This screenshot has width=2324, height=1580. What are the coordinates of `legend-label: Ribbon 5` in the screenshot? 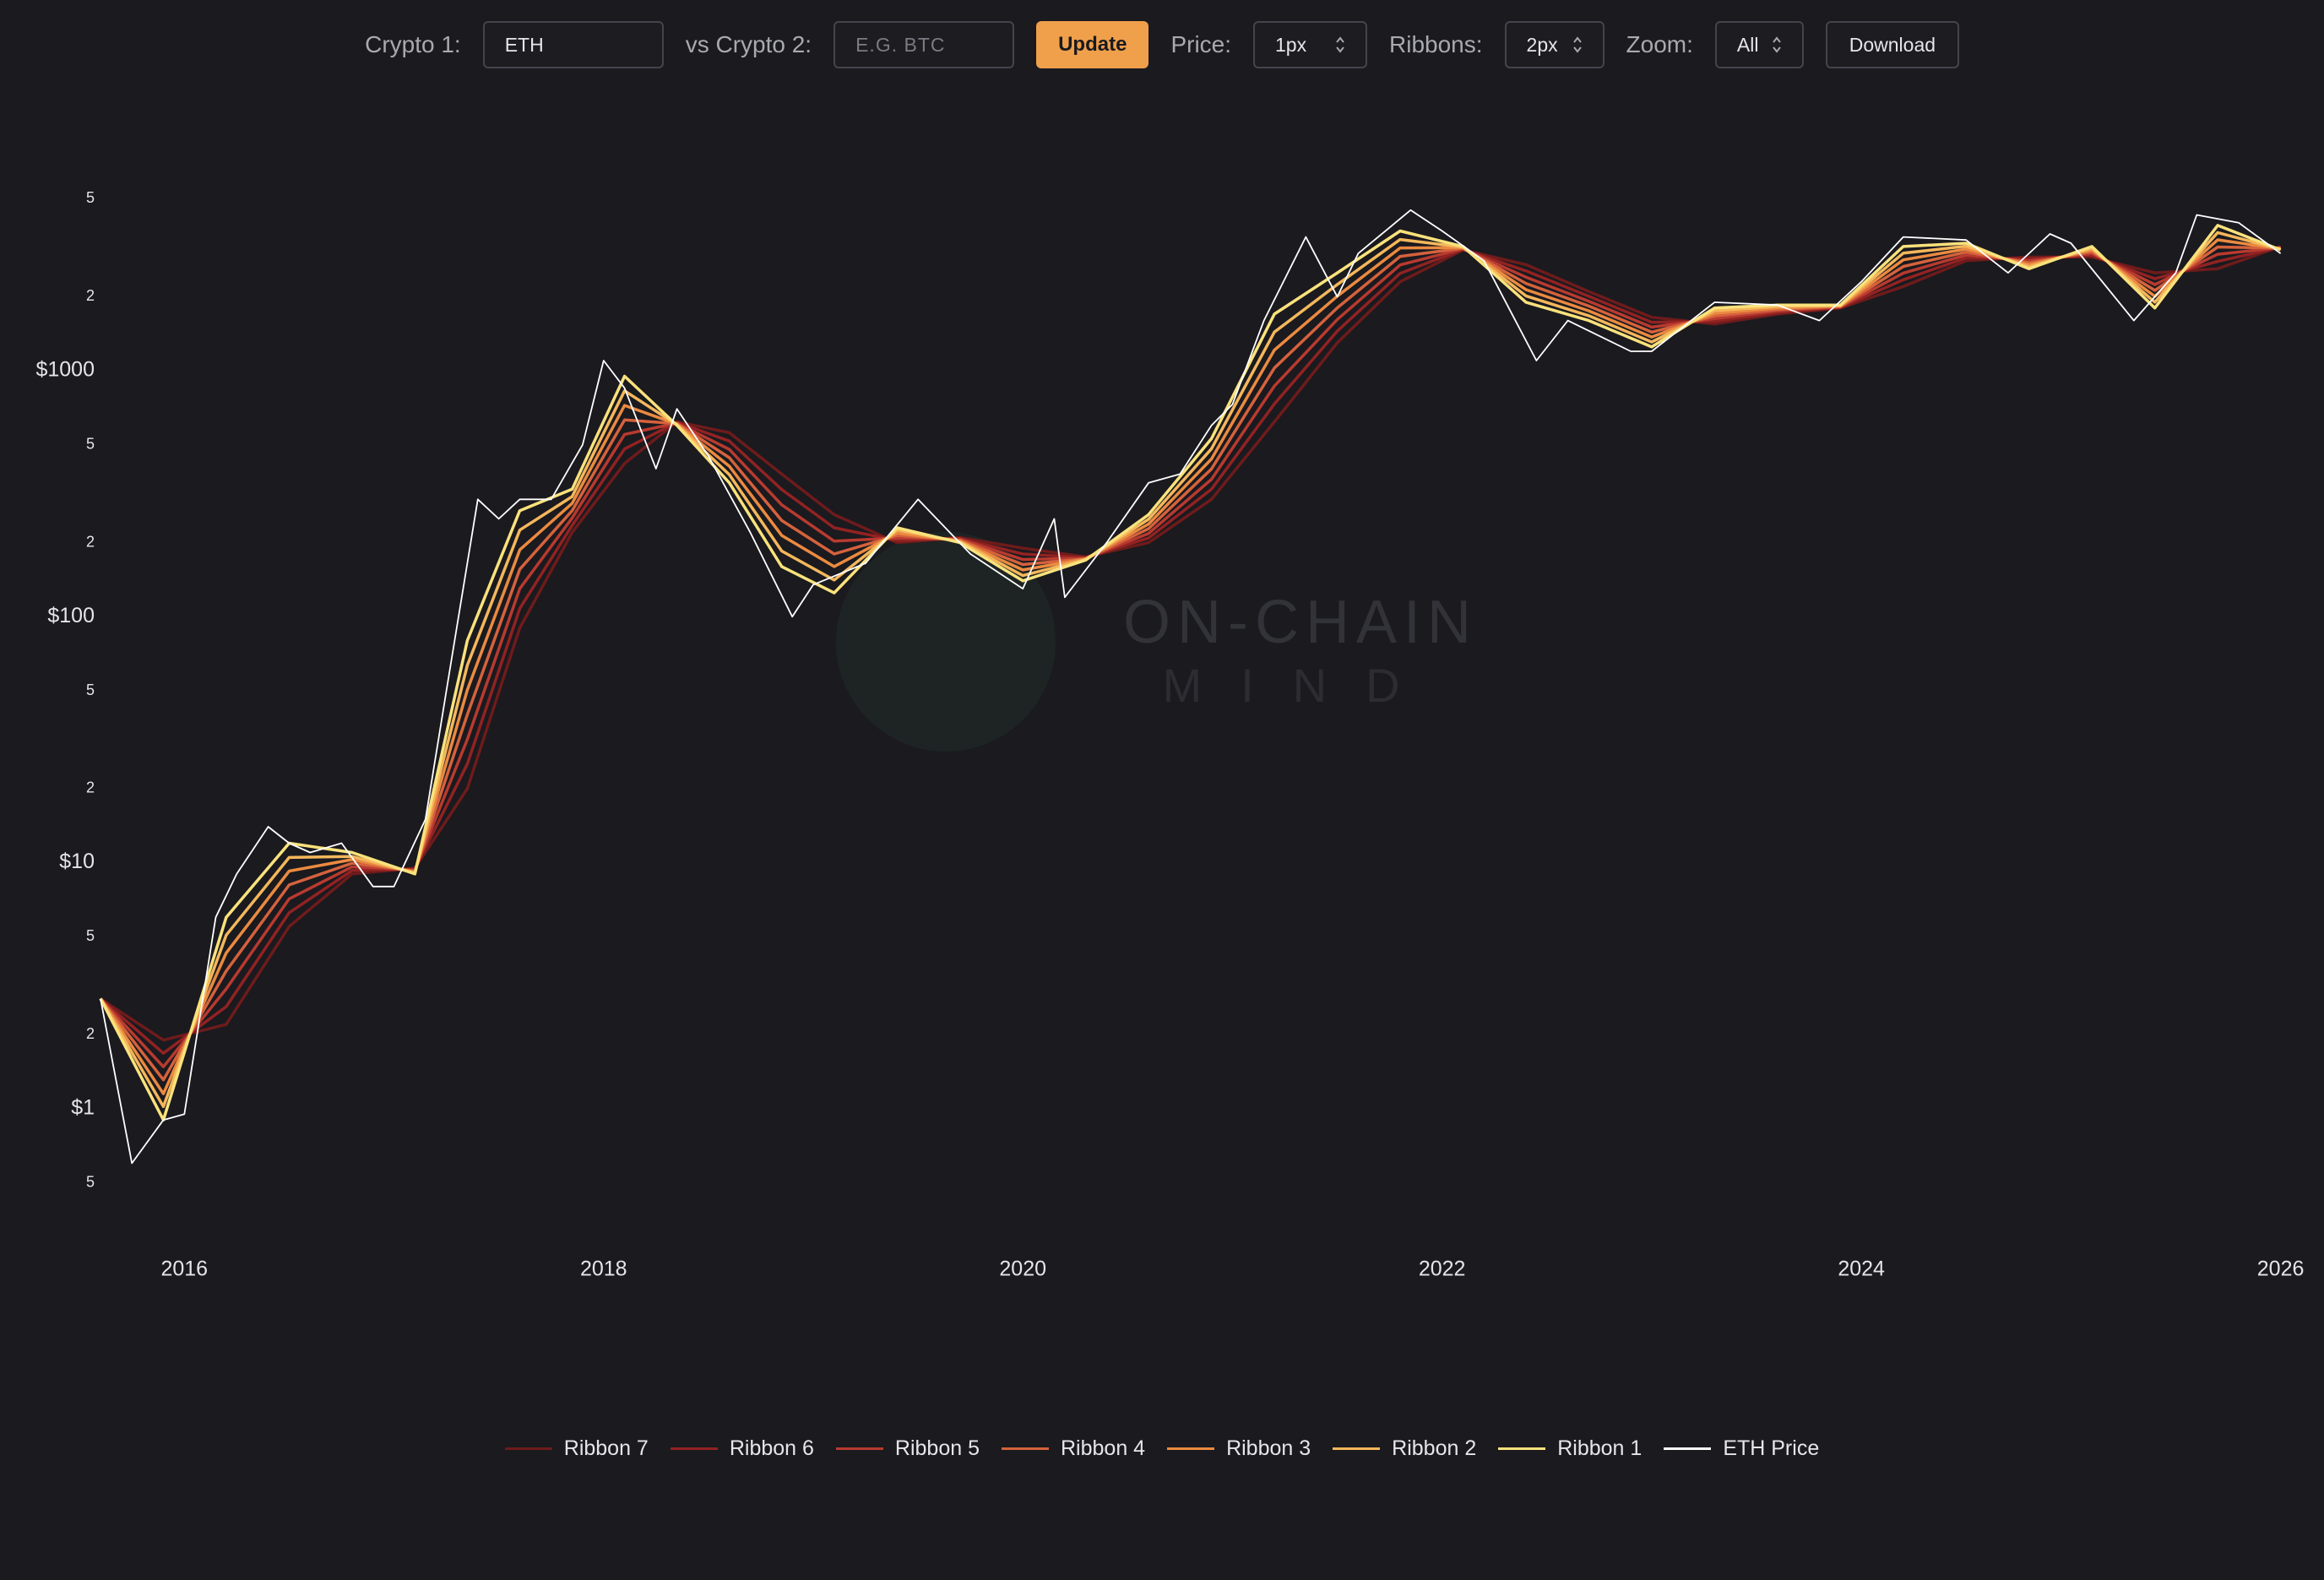 It's located at (937, 1448).